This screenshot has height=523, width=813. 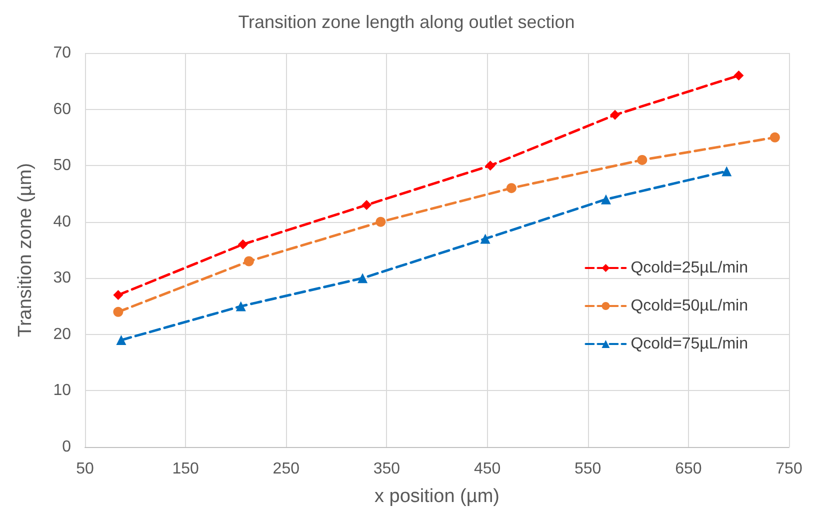 What do you see at coordinates (62, 391) in the screenshot?
I see `y-tick-label: 10` at bounding box center [62, 391].